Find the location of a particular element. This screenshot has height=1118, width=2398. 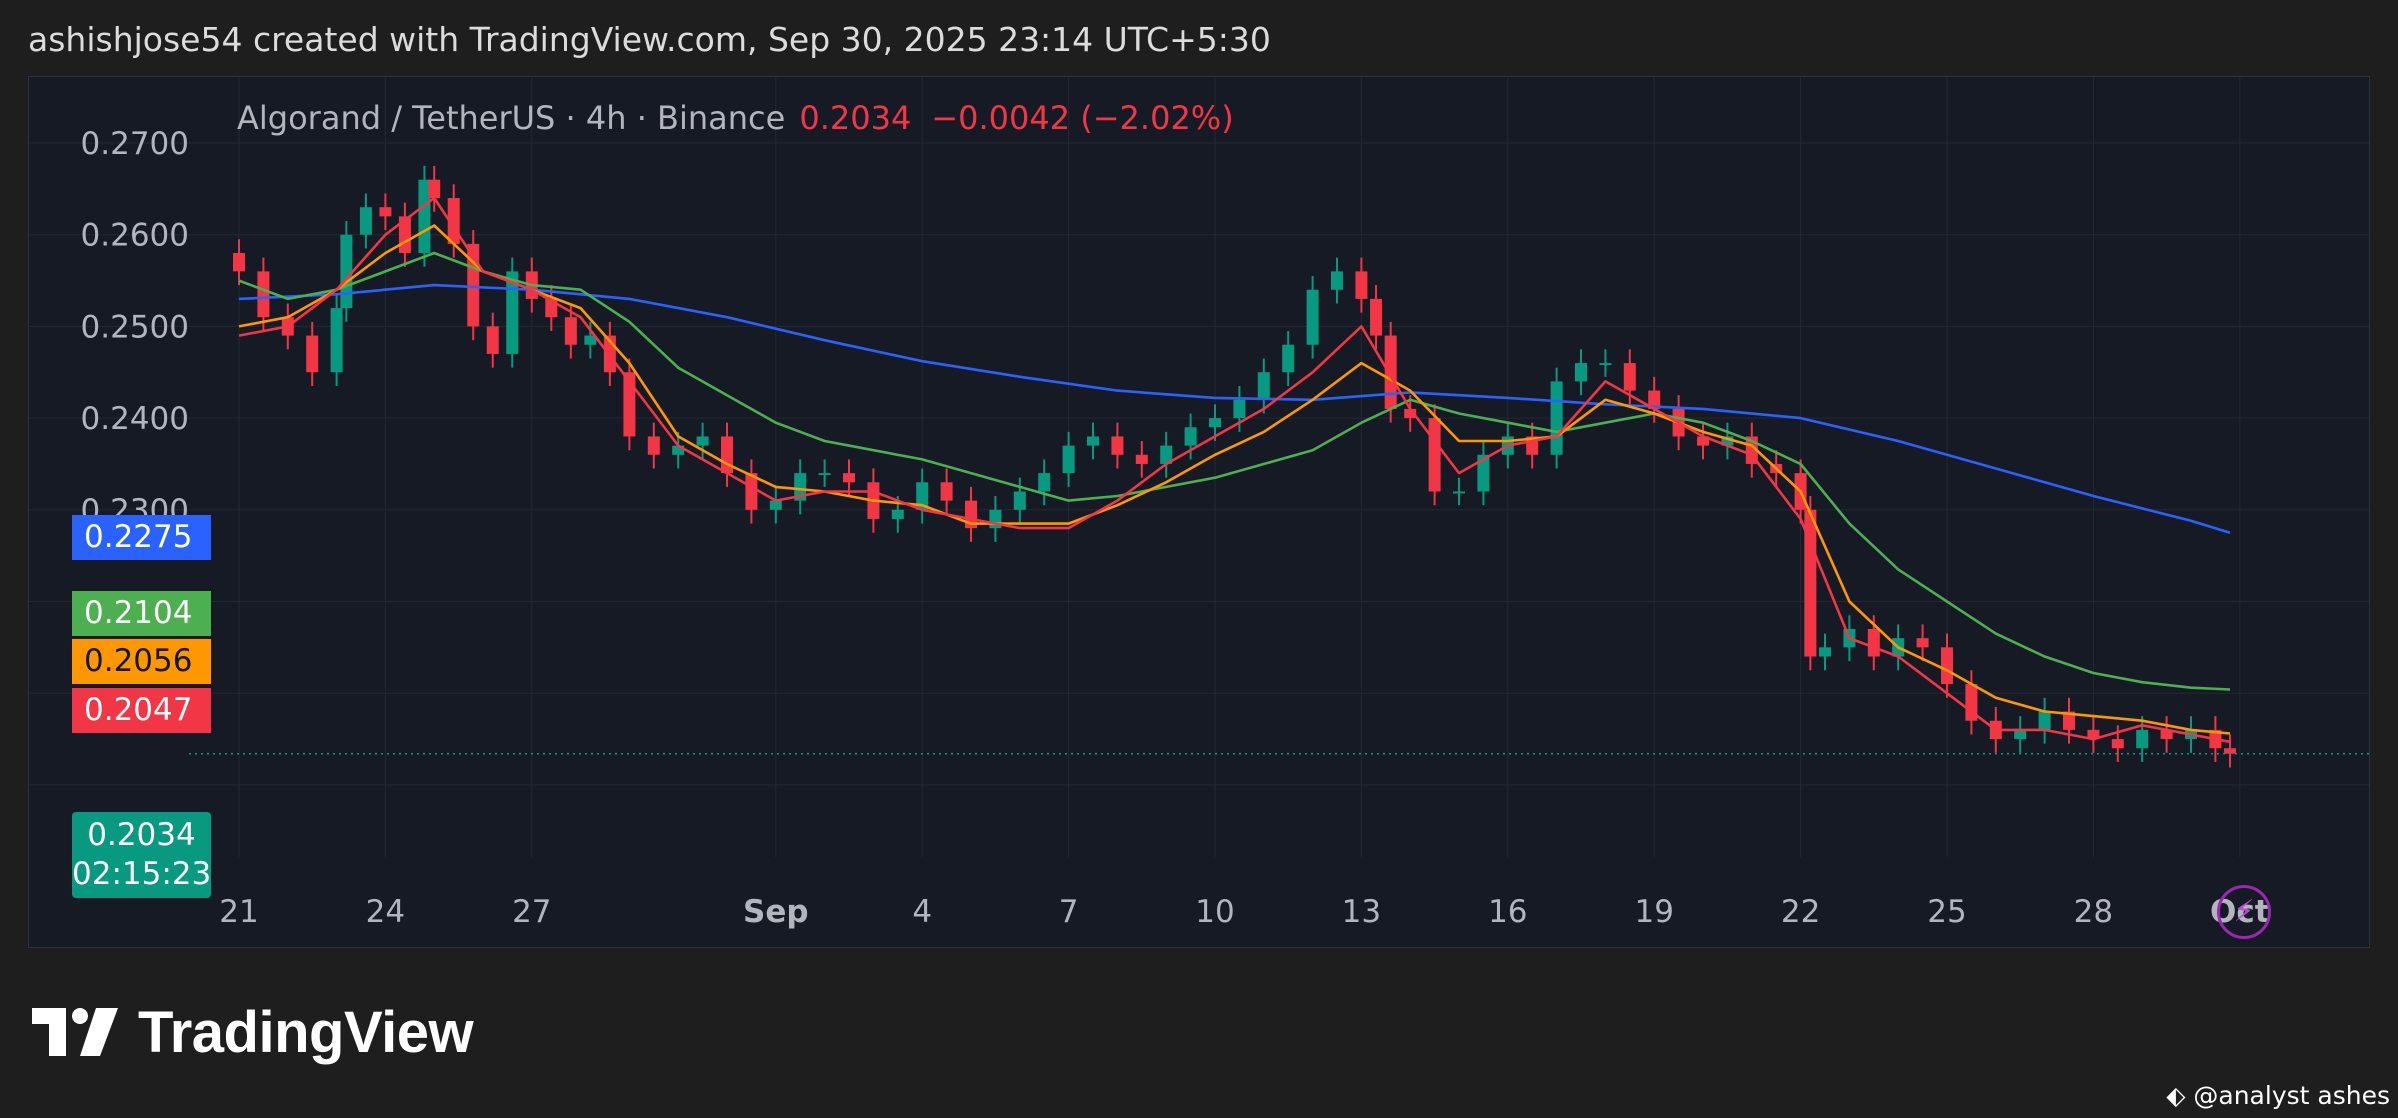

x-tick-label: 16 is located at coordinates (1507, 912).